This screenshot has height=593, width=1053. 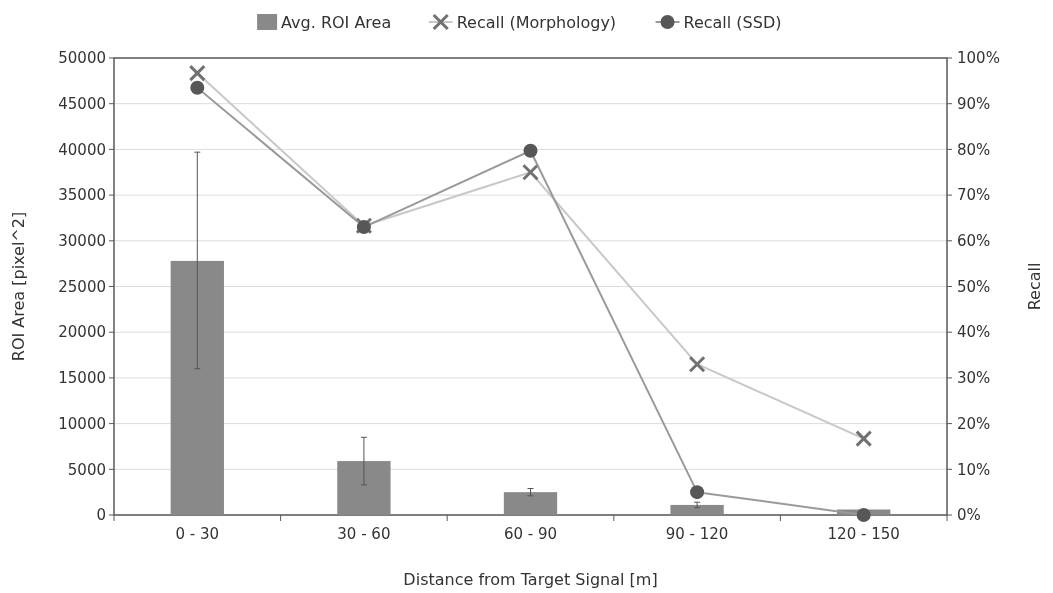 What do you see at coordinates (978, 58) in the screenshot?
I see `y2-tick-label: 100%` at bounding box center [978, 58].